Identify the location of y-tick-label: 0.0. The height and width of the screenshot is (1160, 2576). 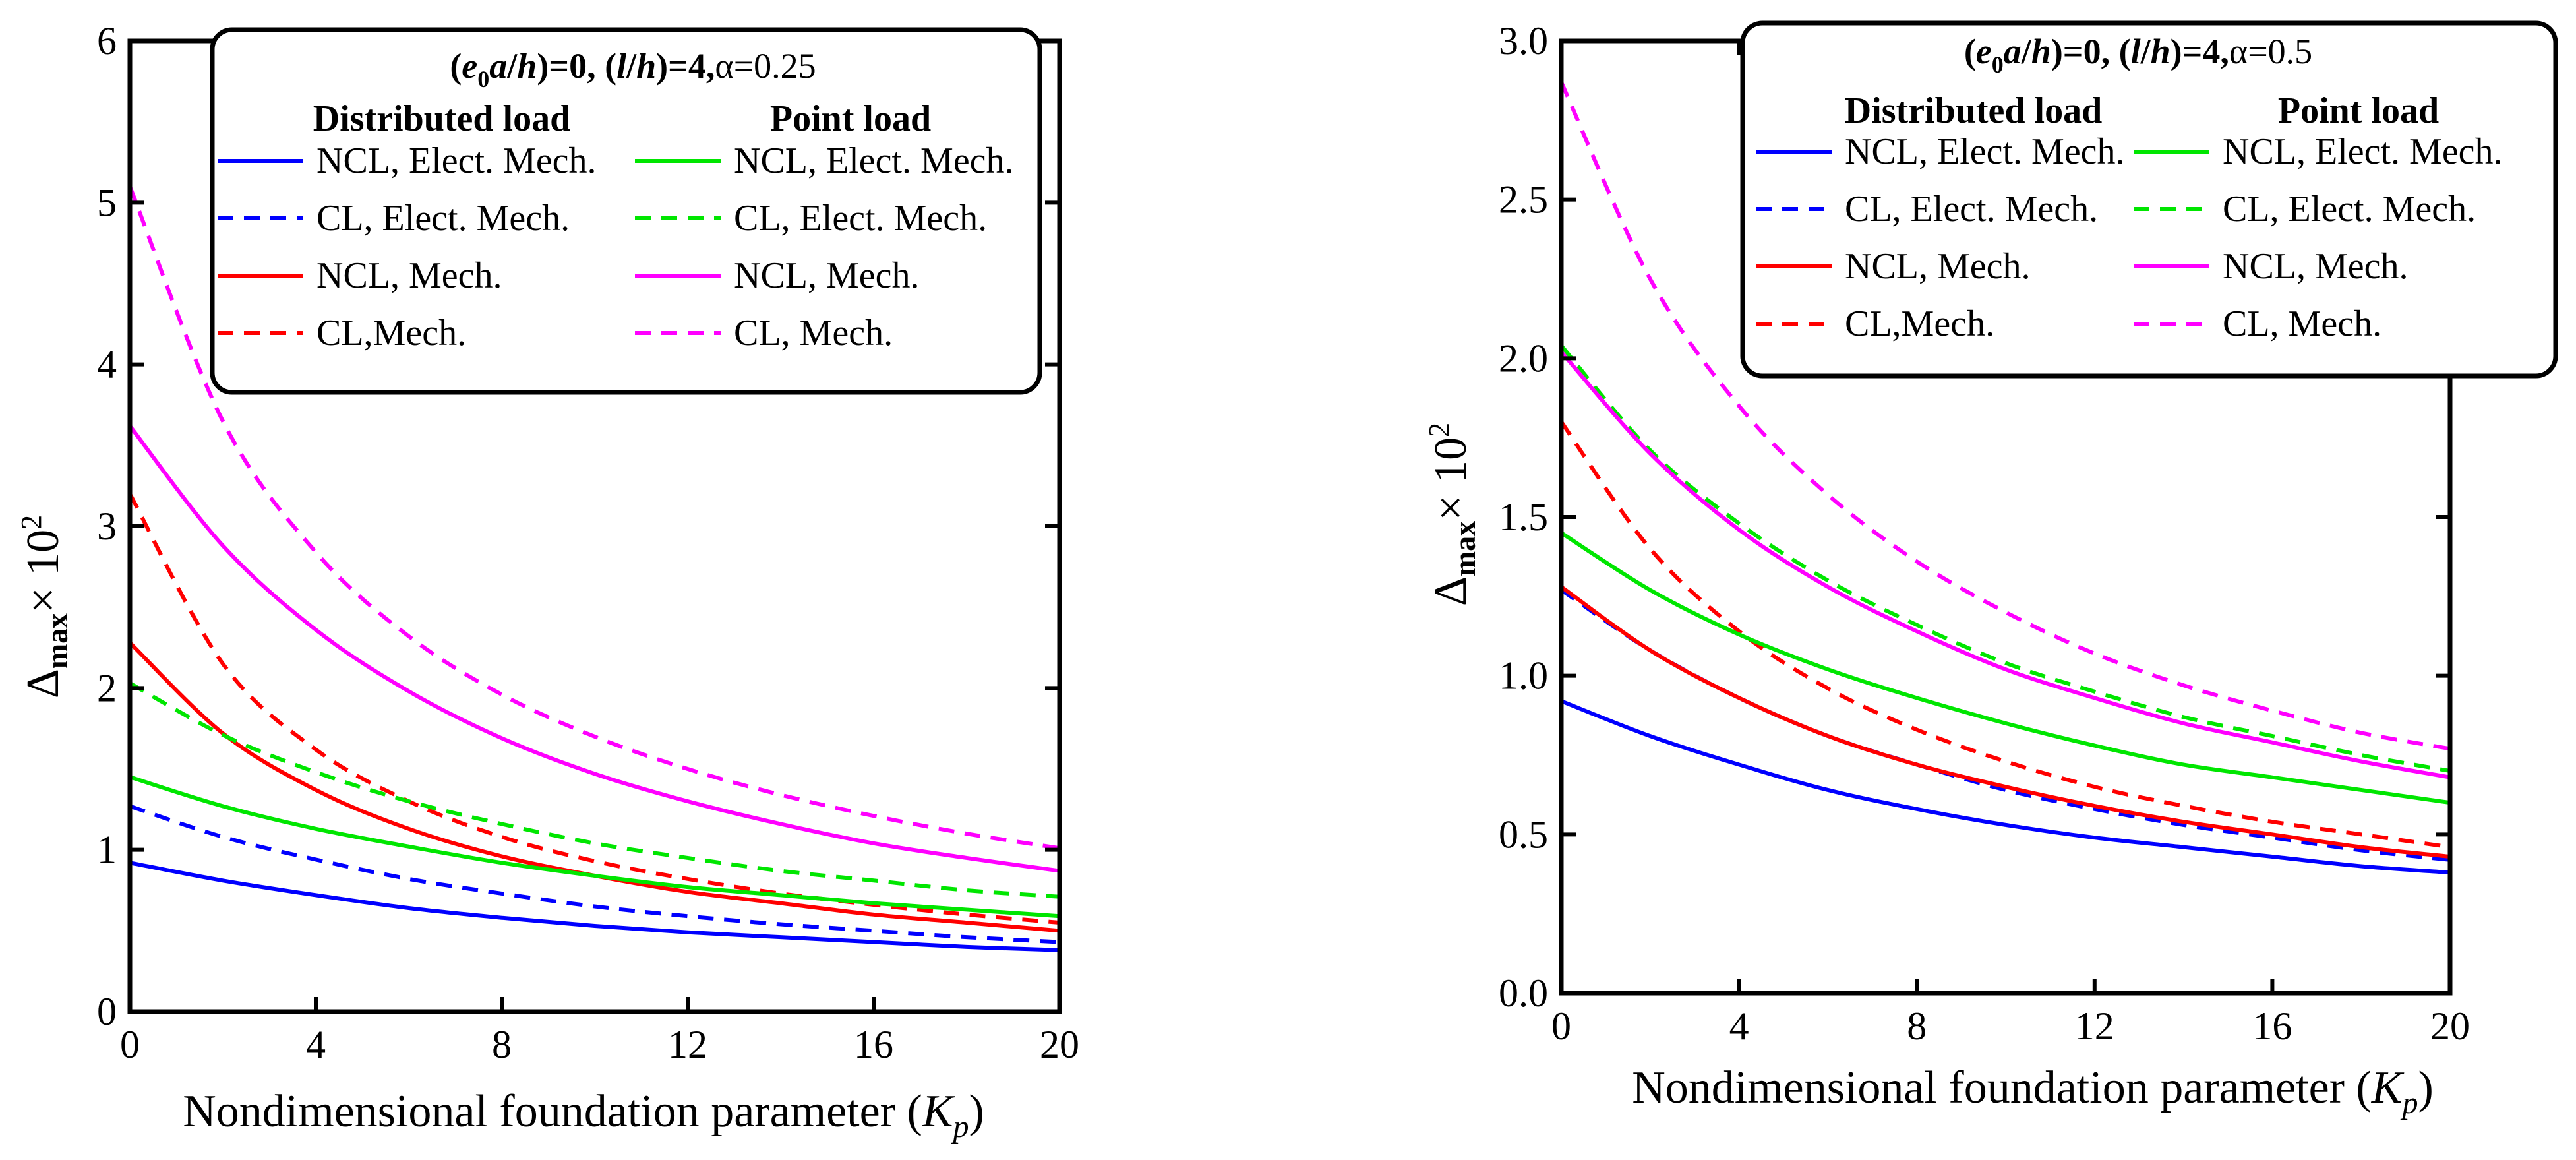
(1524, 993).